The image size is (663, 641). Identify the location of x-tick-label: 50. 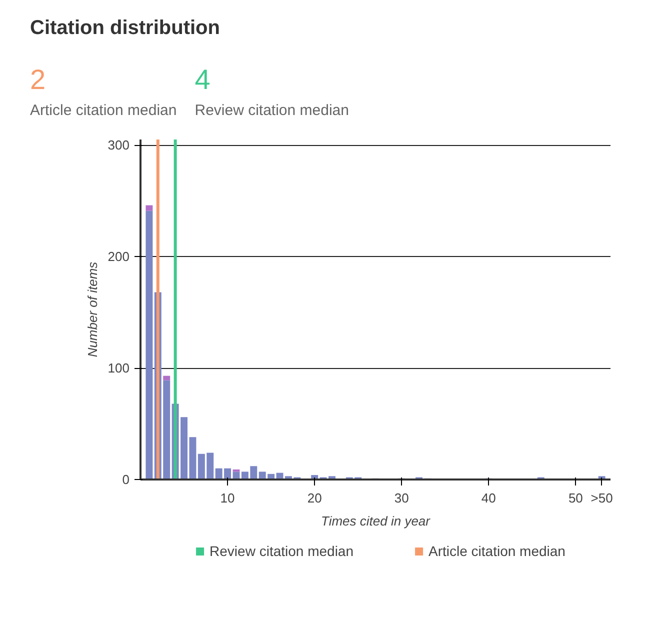
(575, 498).